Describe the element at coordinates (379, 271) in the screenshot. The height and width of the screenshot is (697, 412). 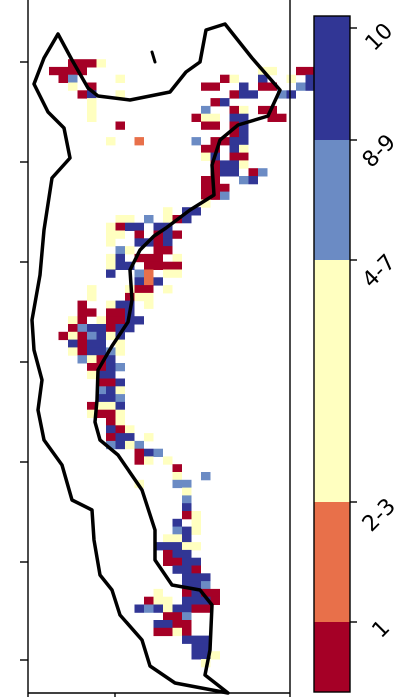
I see `colorbar-label-4-7: 4-7` at that location.